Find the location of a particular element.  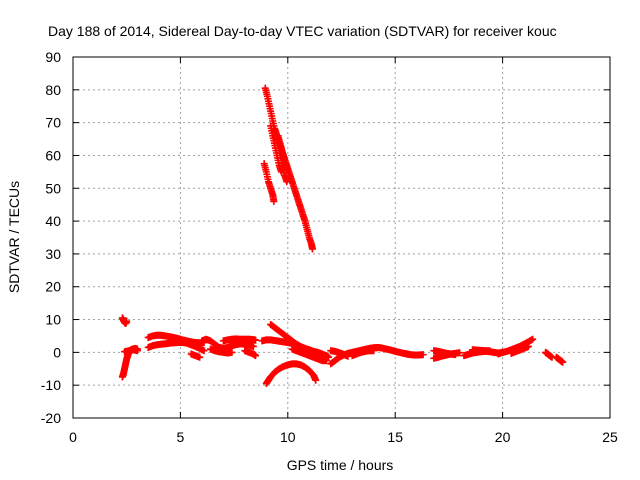

series-s17 is located at coordinates (363, 353).